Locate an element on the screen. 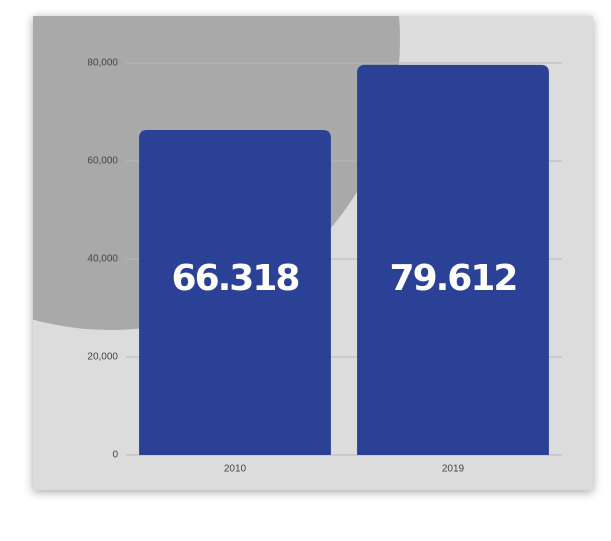  y-tick-label: 80,000 is located at coordinates (102, 63).